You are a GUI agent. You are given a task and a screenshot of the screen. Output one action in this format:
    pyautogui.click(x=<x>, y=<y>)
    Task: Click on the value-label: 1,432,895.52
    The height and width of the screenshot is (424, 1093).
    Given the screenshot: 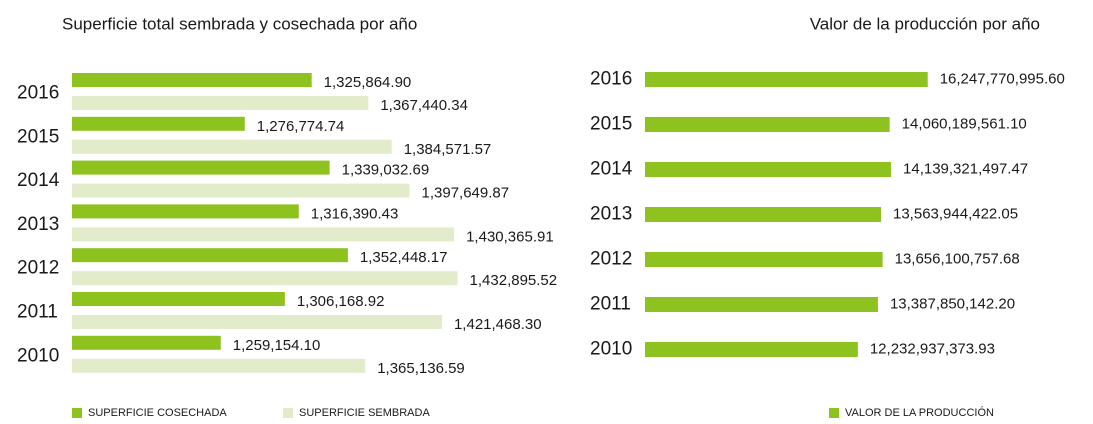 What is the action you would take?
    pyautogui.click(x=514, y=280)
    